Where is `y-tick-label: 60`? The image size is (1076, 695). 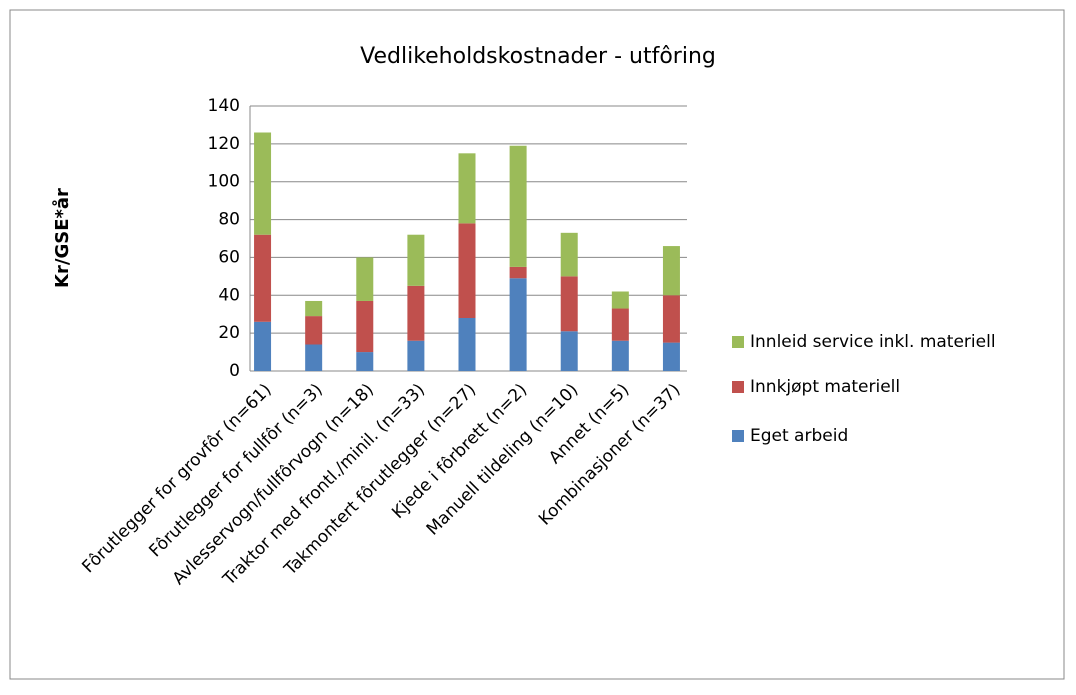
y-tick-label: 60 is located at coordinates (229, 257).